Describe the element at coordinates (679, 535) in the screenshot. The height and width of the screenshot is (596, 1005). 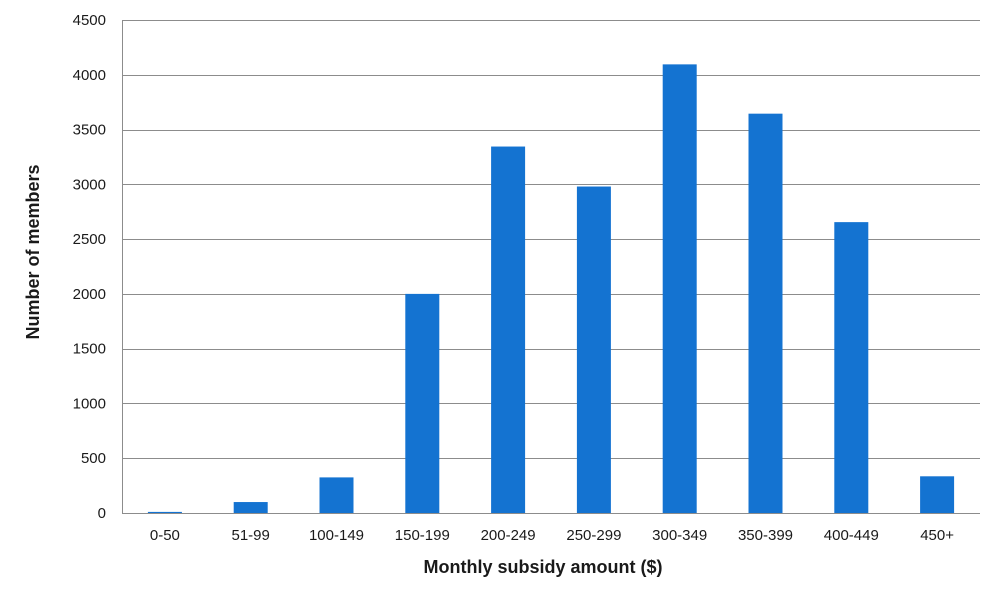
I see `x-tick-label: 300-349` at that location.